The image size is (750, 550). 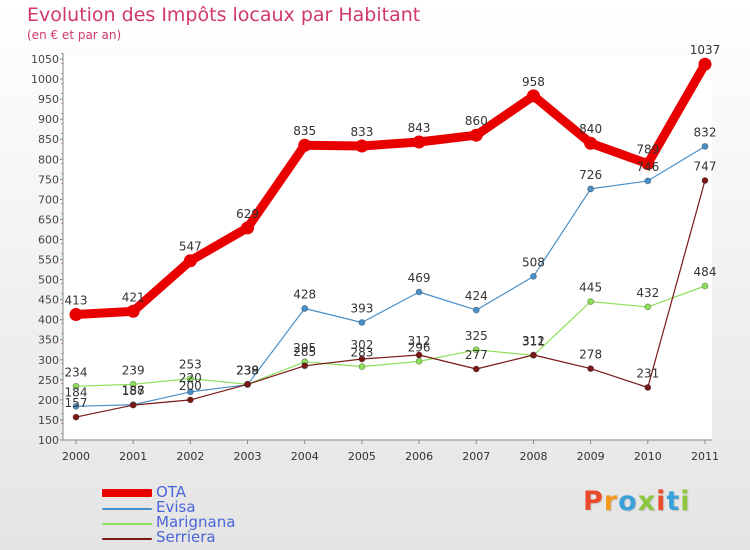 What do you see at coordinates (48, 159) in the screenshot?
I see `y-tick-label: 800` at bounding box center [48, 159].